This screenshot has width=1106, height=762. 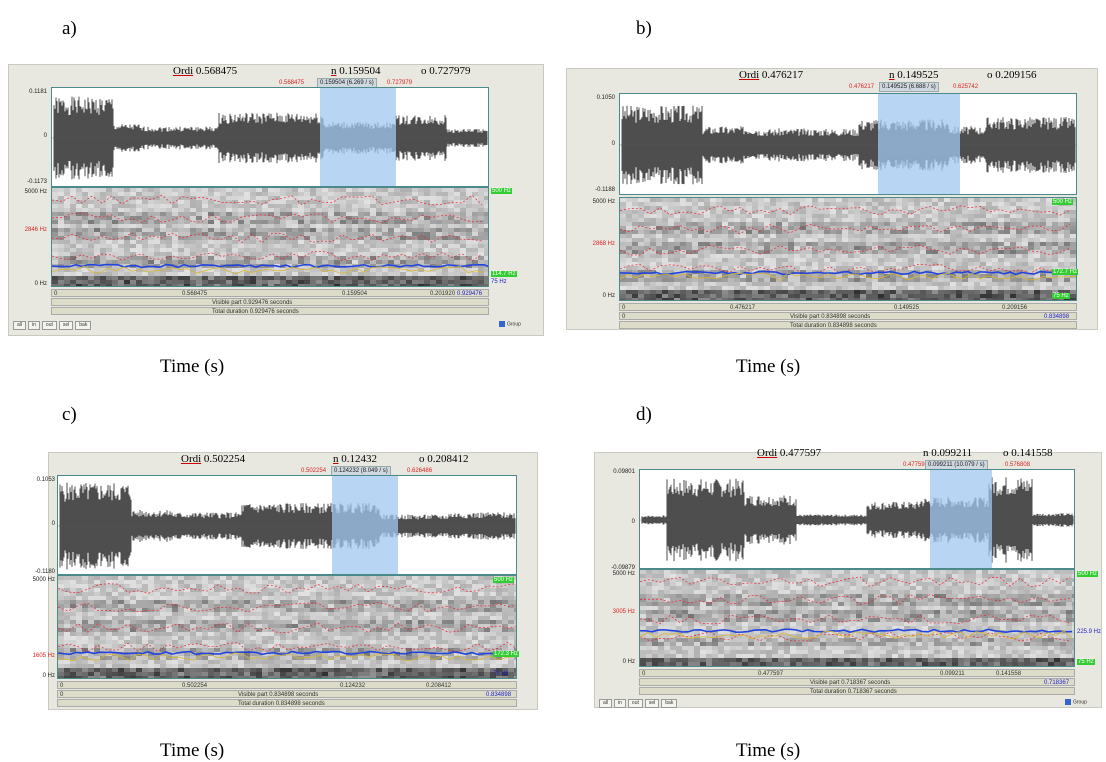 What do you see at coordinates (644, 415) in the screenshot?
I see `panel-d-letter: d)` at bounding box center [644, 415].